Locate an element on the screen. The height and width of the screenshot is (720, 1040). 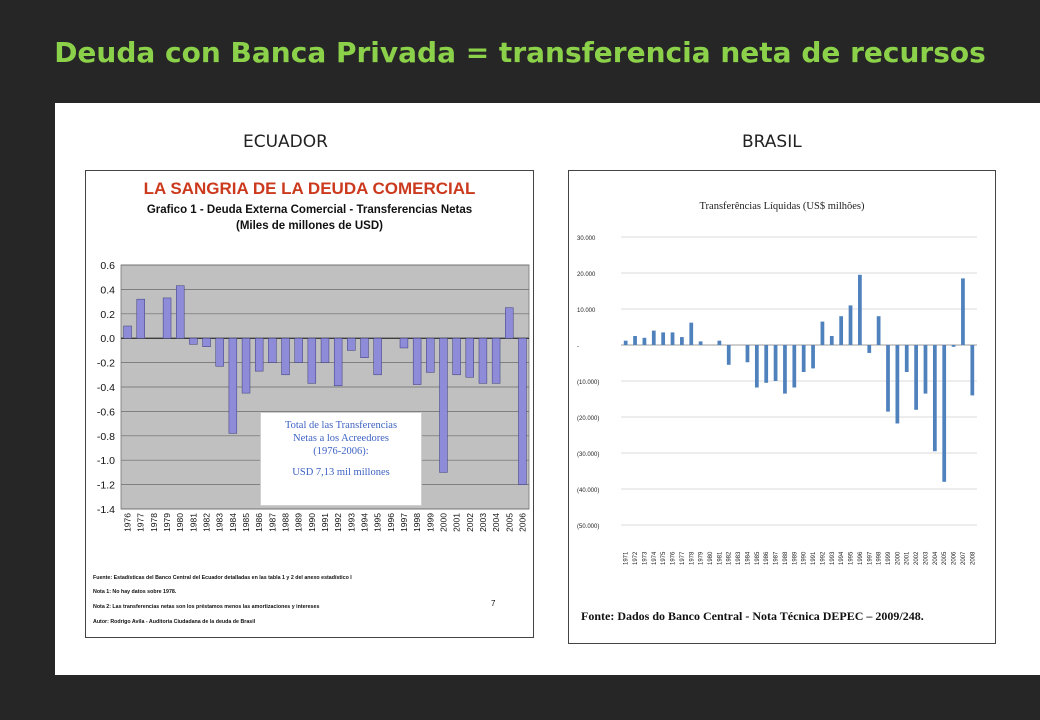
ecuador-y-tick-label: -0.4 is located at coordinates (106, 388).